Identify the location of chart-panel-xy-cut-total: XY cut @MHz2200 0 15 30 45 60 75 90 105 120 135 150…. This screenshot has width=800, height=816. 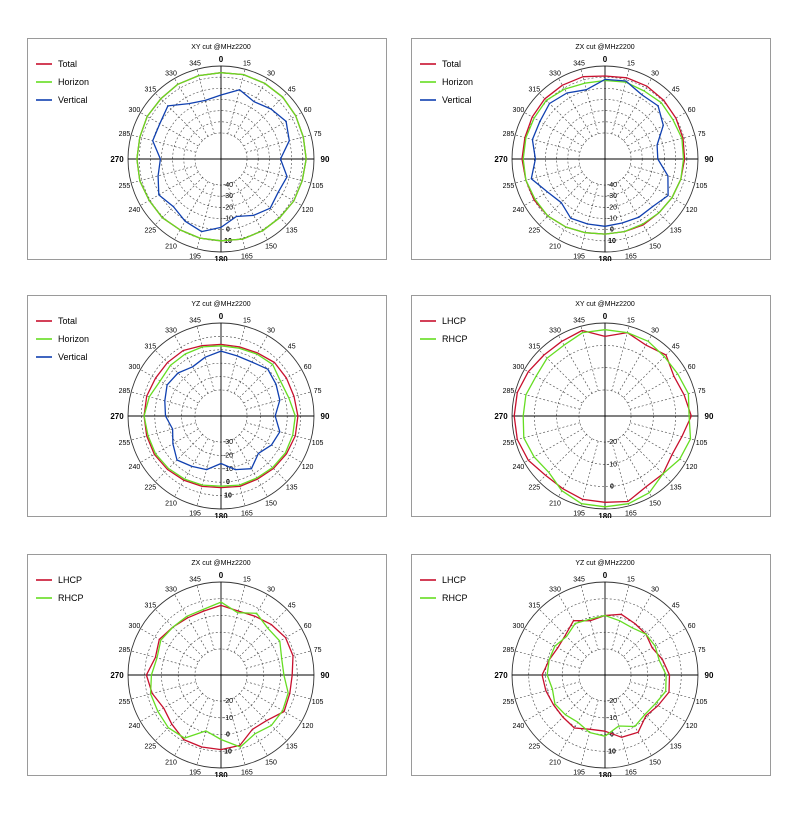
(207, 149).